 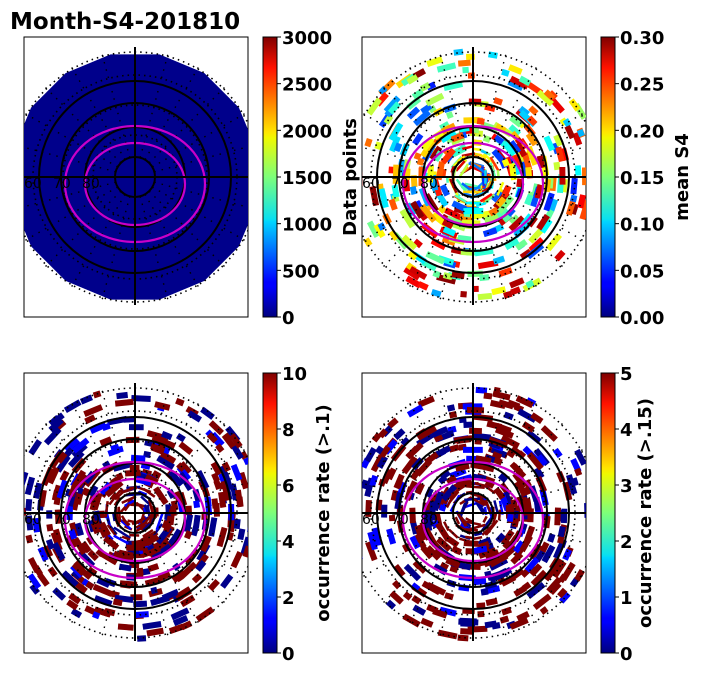 I want to click on colorbar-tick-label: 0, so click(x=626, y=654).